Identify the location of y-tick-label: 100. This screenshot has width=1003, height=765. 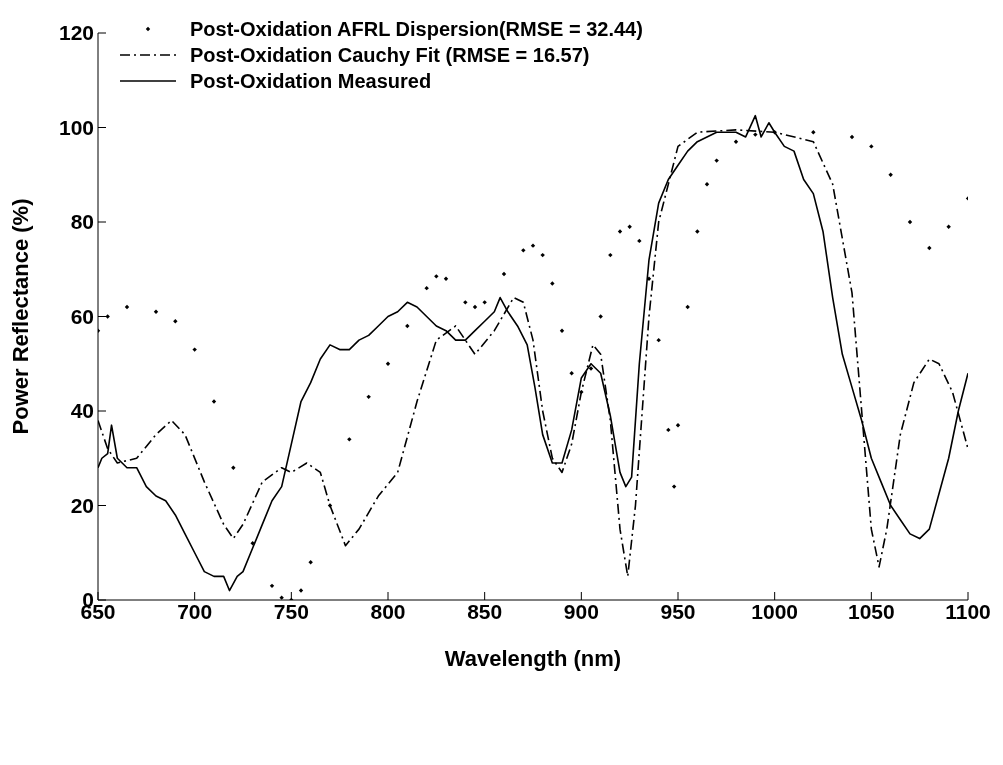
(76, 127).